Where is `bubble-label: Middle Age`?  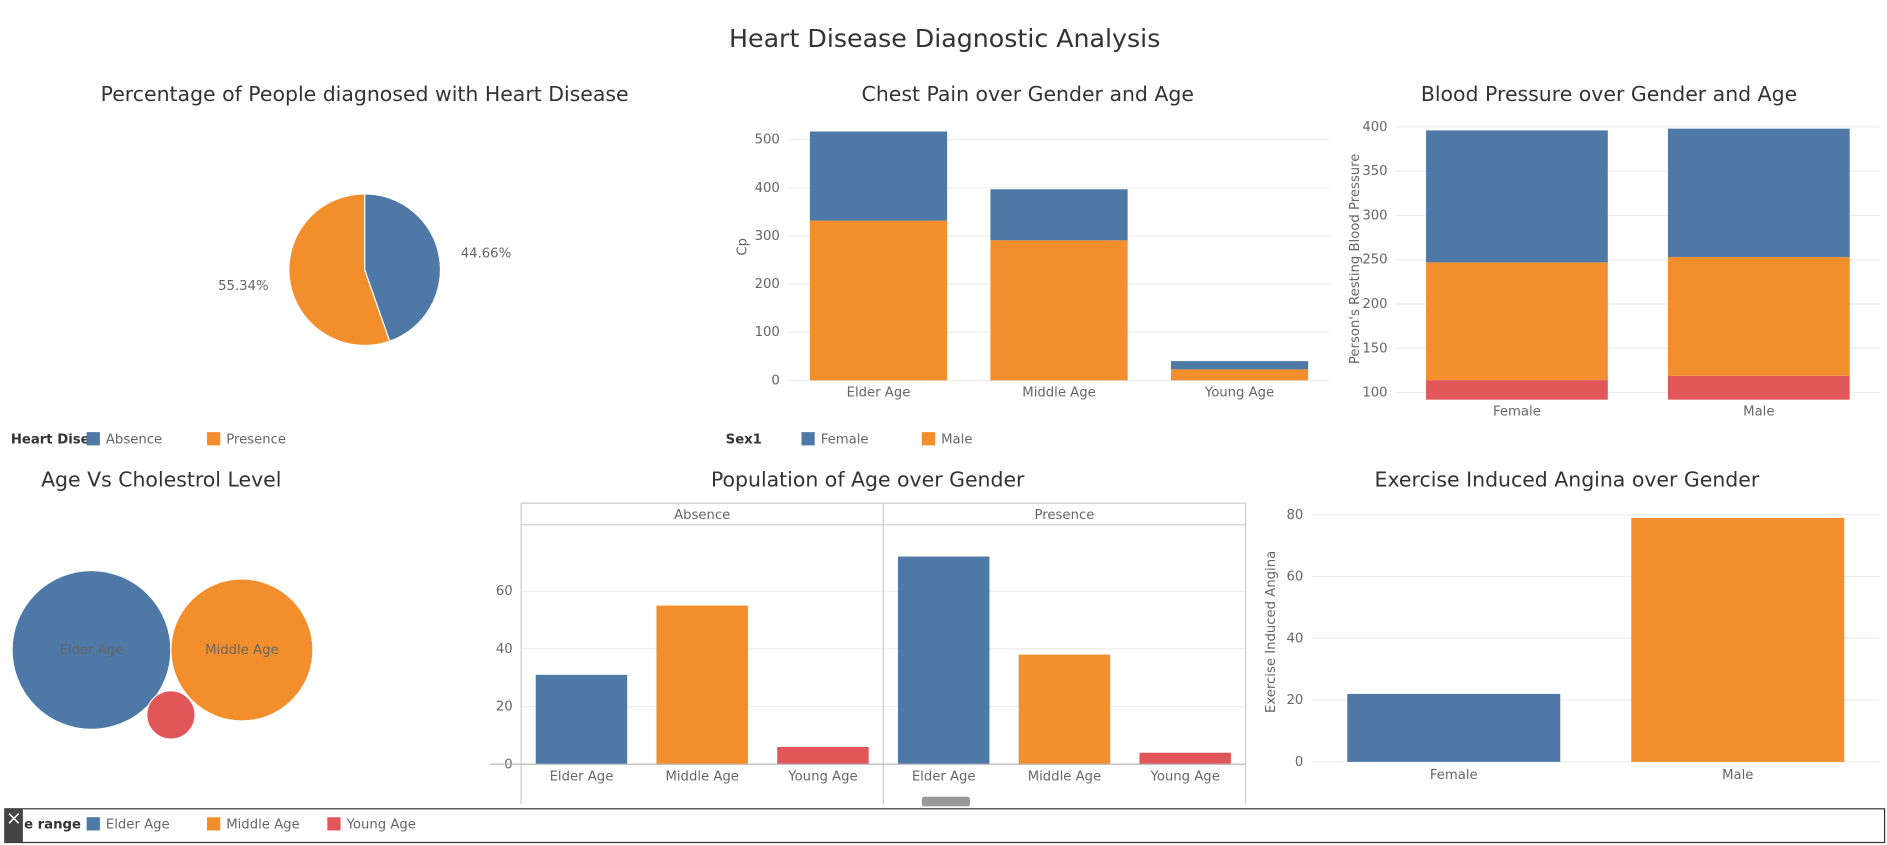
bubble-label: Middle Age is located at coordinates (241, 650).